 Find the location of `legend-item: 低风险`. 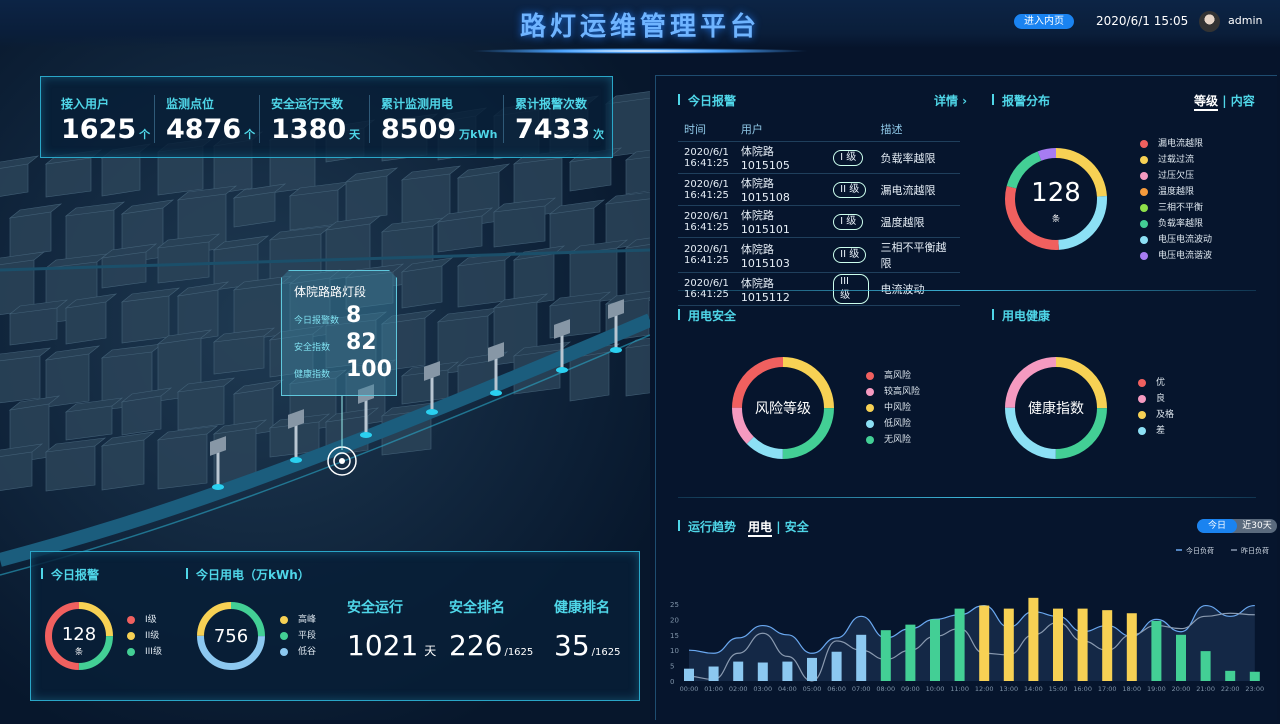

legend-item: 低风险 is located at coordinates (893, 424).